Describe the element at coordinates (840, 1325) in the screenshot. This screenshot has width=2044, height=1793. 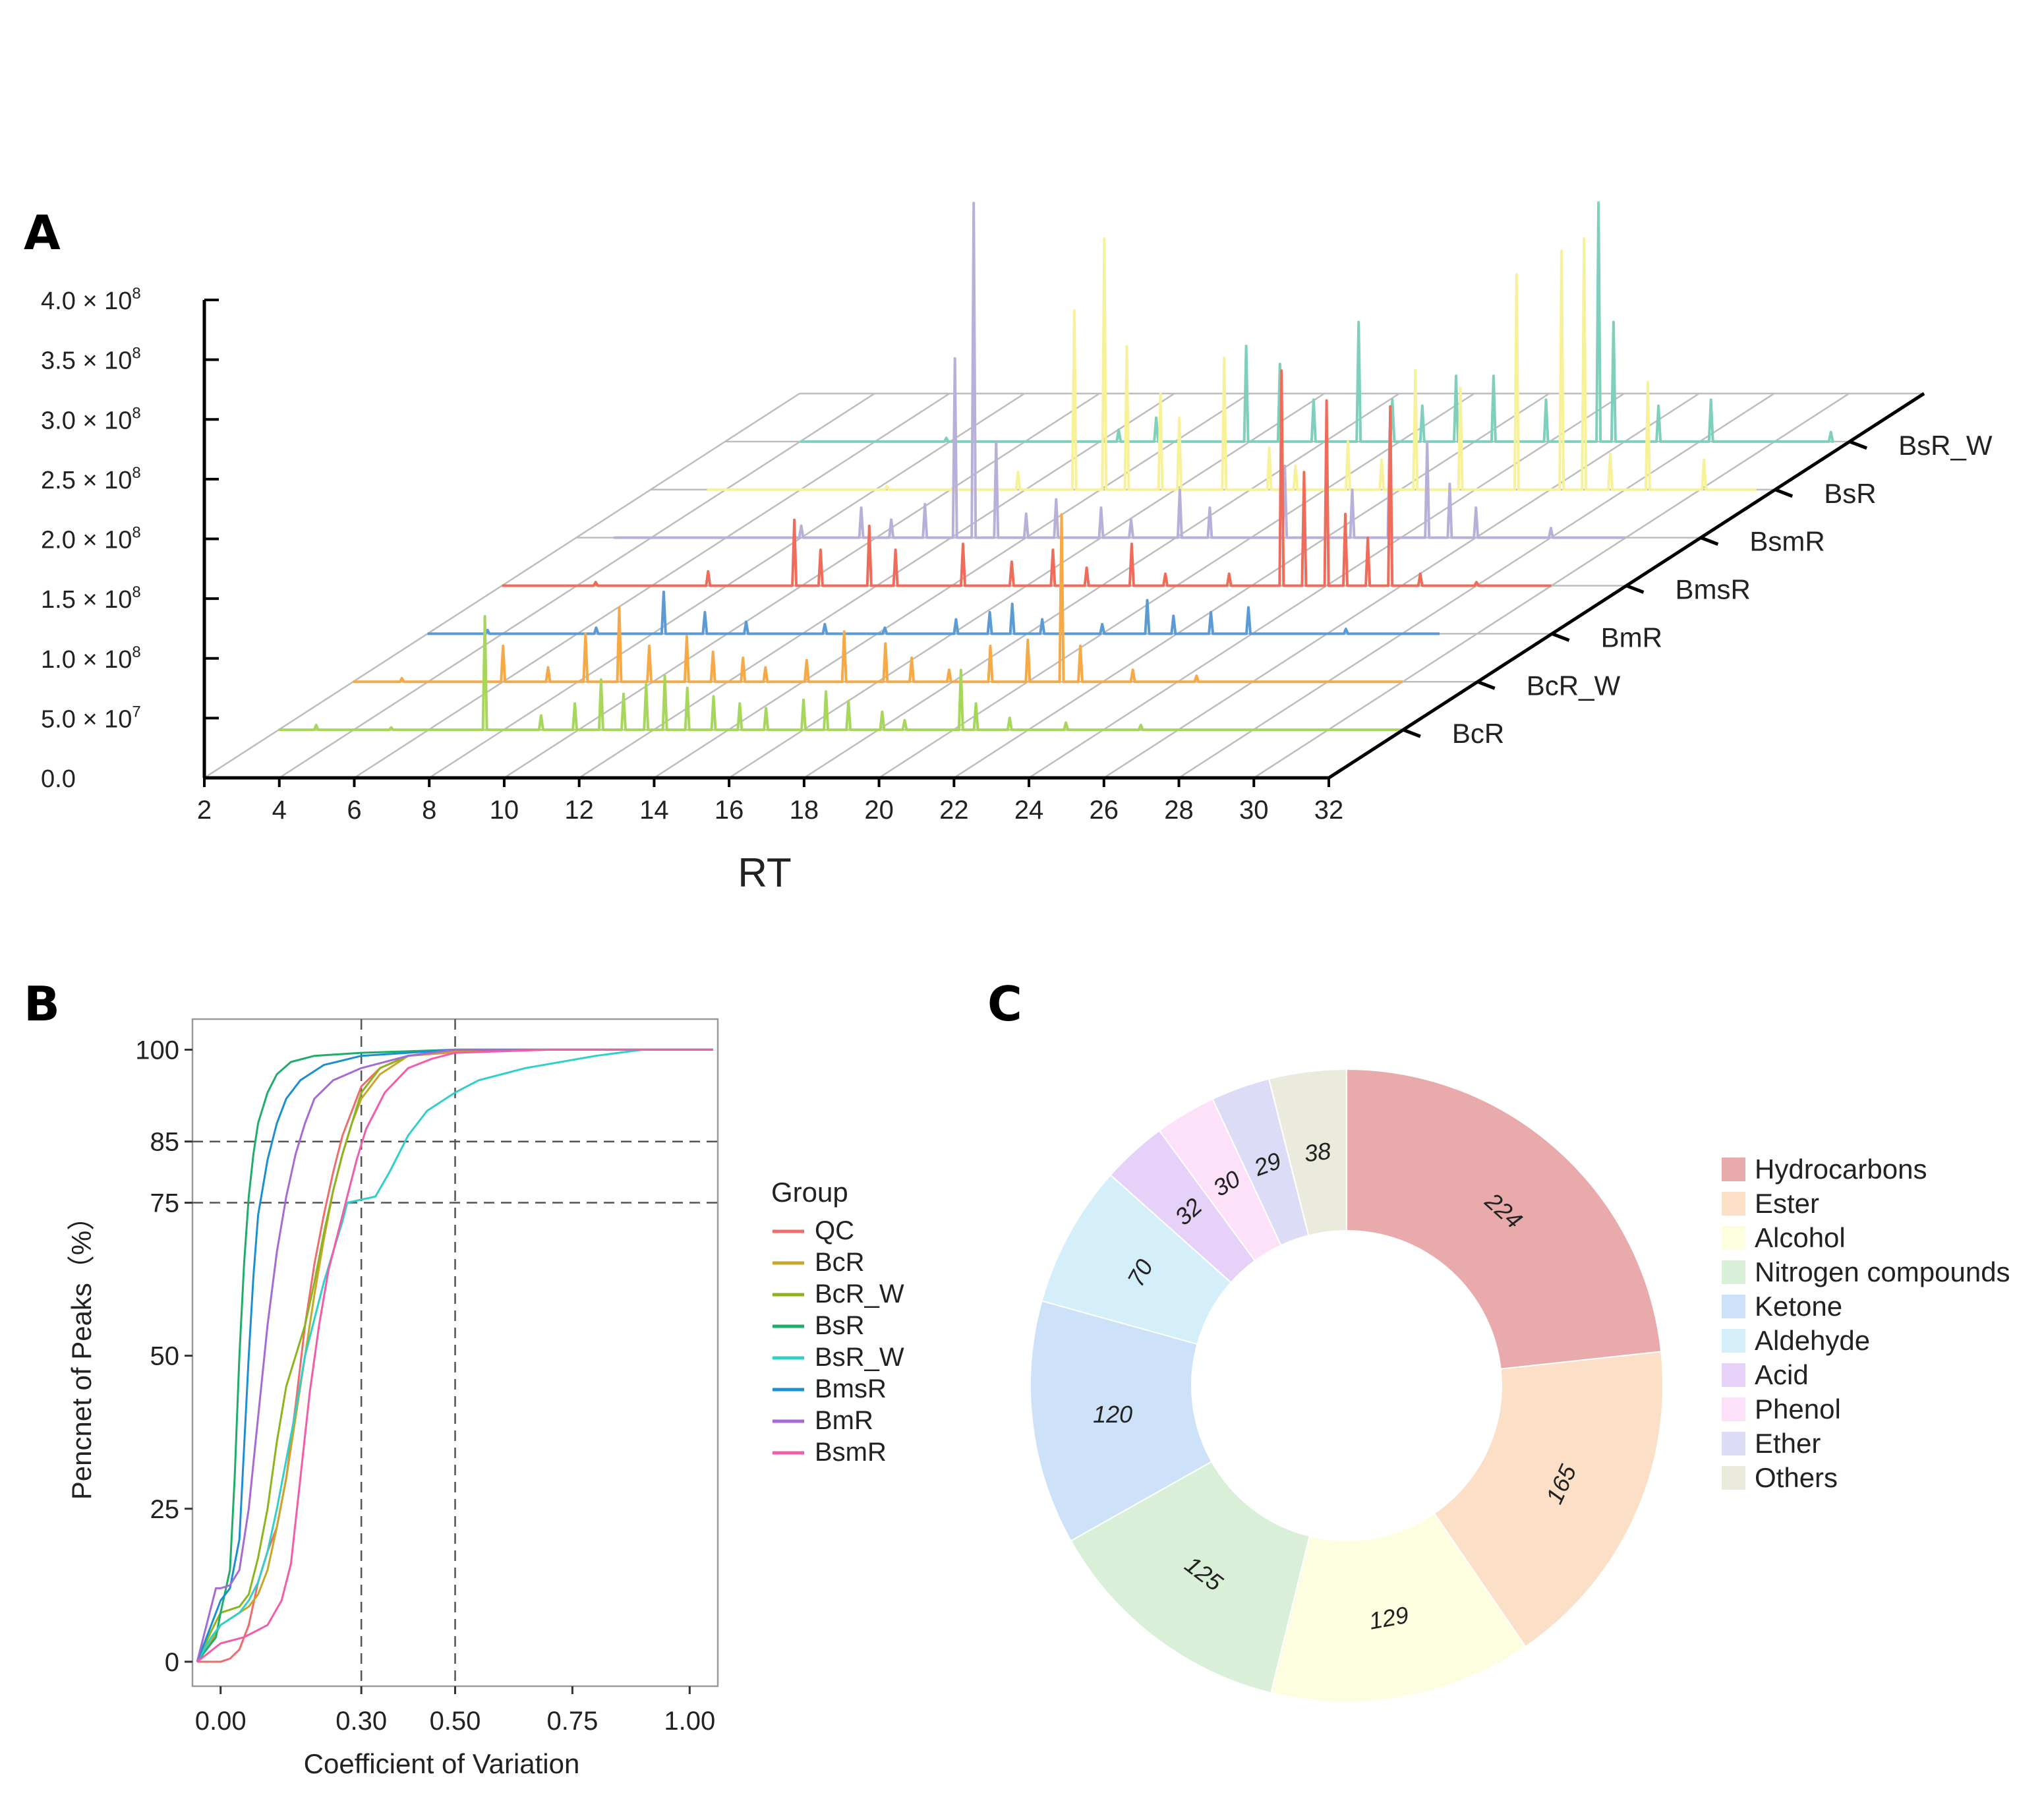
I see `legend-label: BsR` at that location.